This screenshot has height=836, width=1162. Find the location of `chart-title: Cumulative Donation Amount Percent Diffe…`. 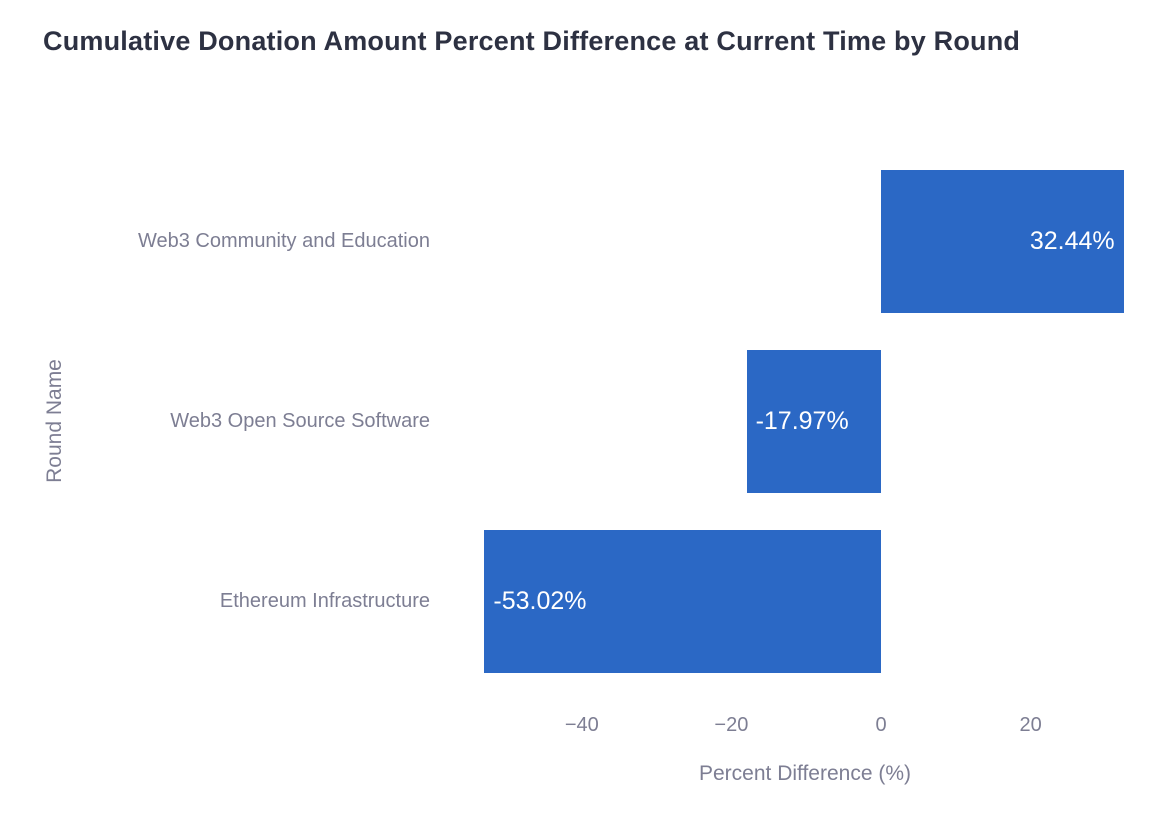

chart-title: Cumulative Donation Amount Percent Diffe… is located at coordinates (532, 41).